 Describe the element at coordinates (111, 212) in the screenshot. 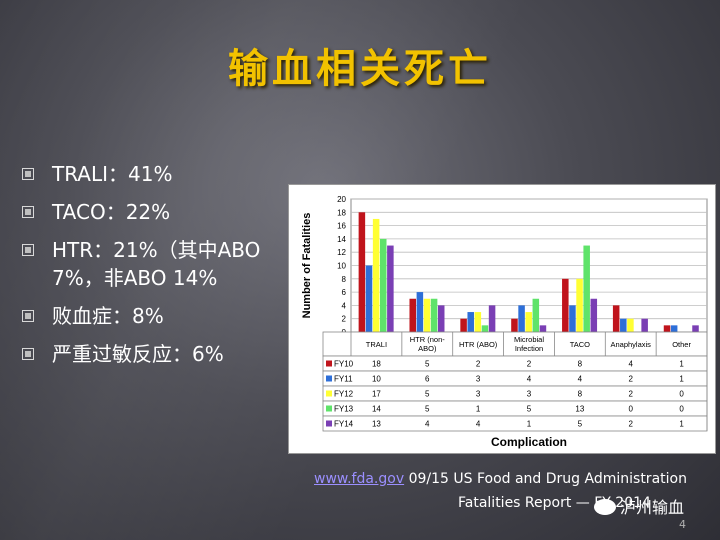

I see `bullet-text: TACO：22%` at that location.